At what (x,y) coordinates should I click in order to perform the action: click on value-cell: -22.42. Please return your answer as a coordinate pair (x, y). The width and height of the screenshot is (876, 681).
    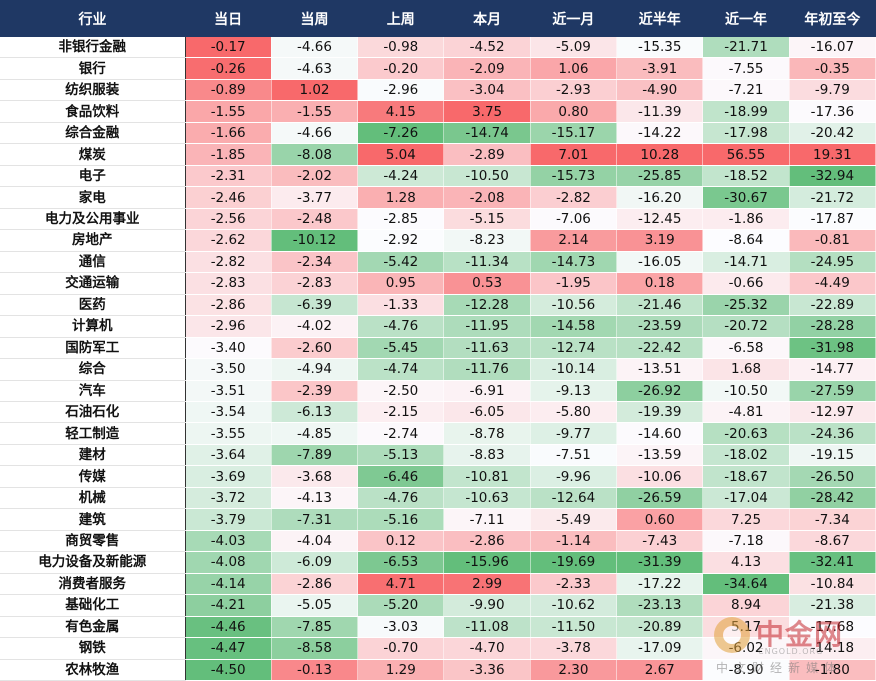
    Looking at the image, I should click on (660, 348).